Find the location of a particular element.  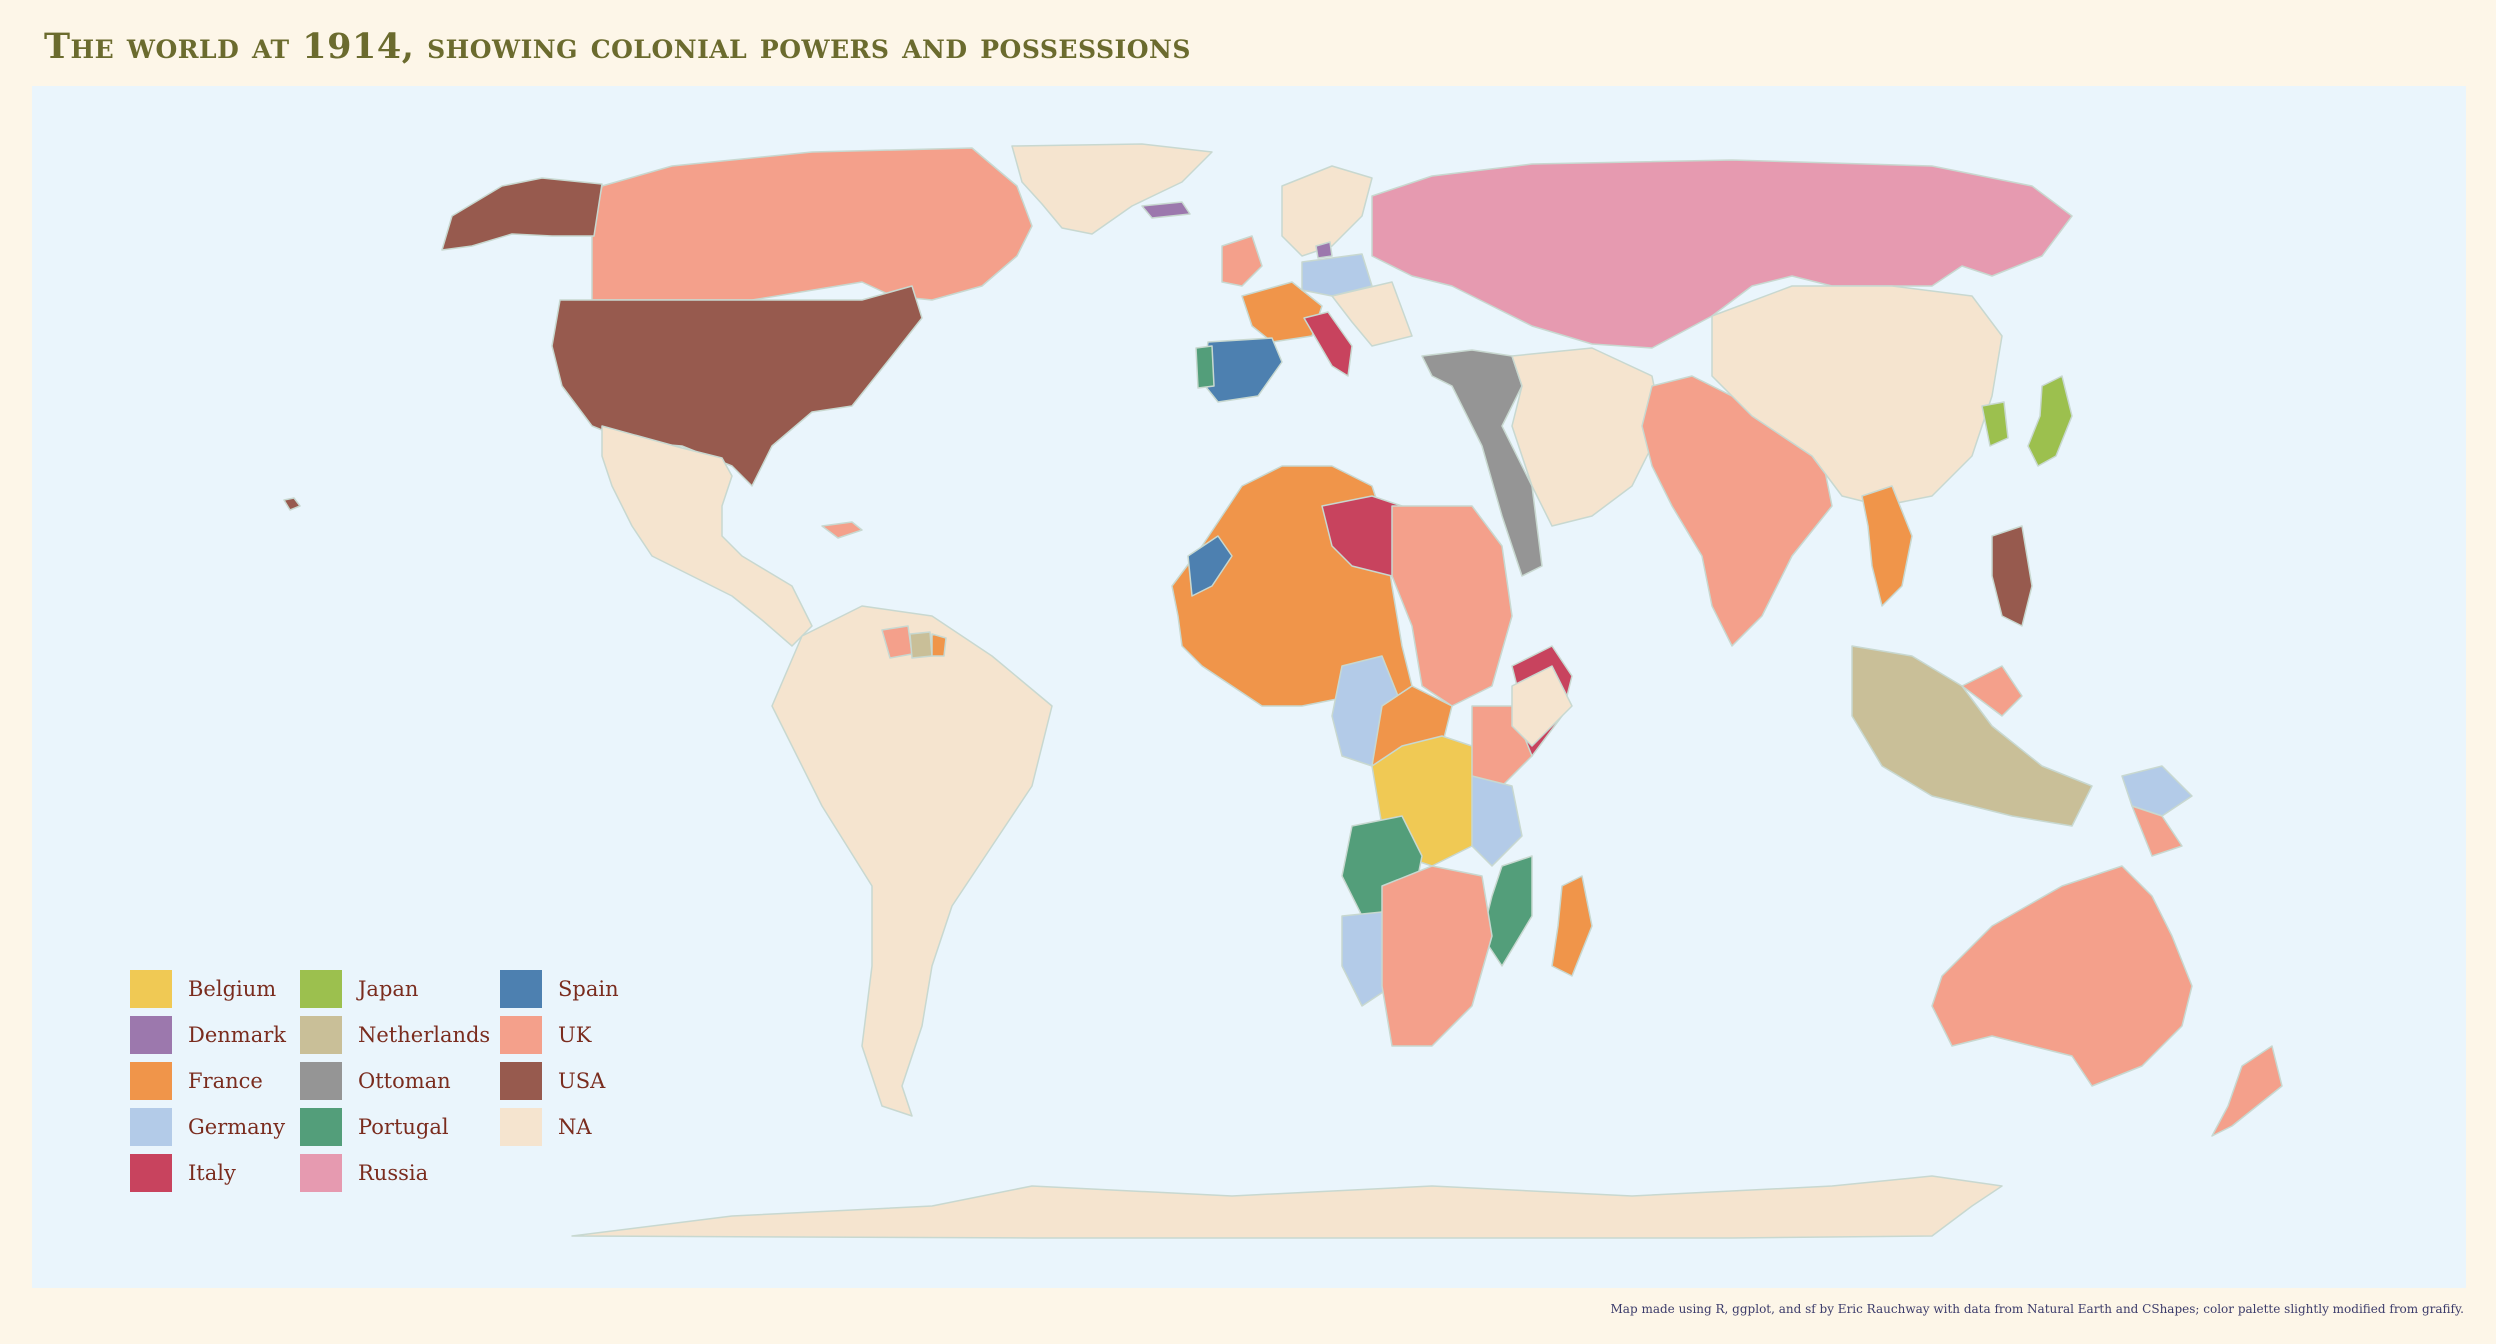

legend-item-russia: Russia is located at coordinates (400, 1173).